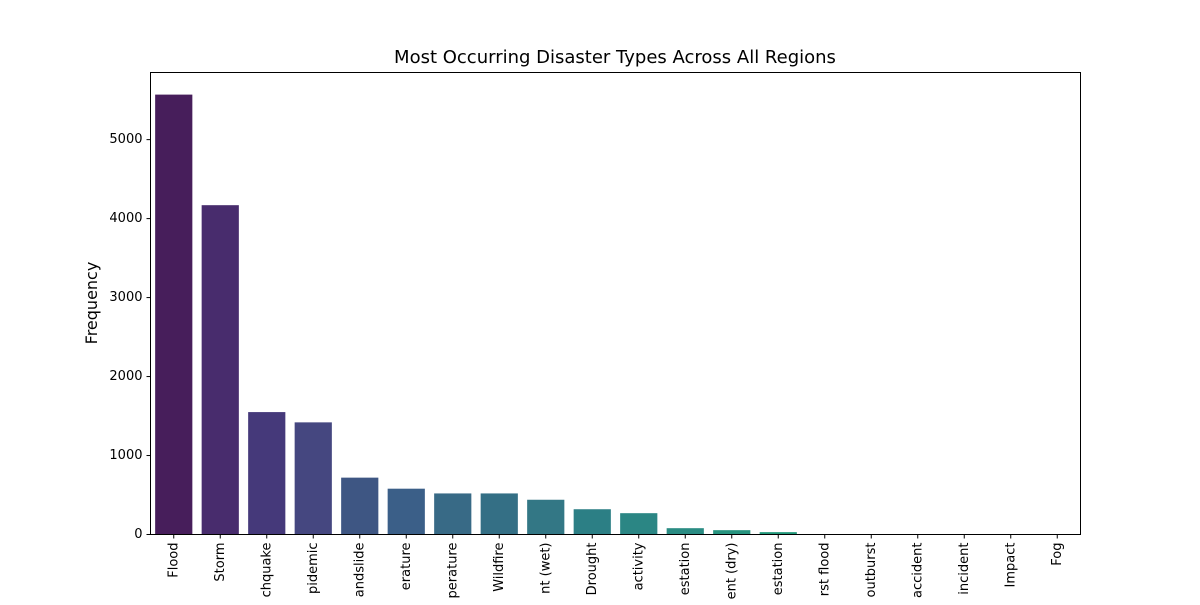  Describe the element at coordinates (638, 566) in the screenshot. I see `x-tick-label: activity` at that location.